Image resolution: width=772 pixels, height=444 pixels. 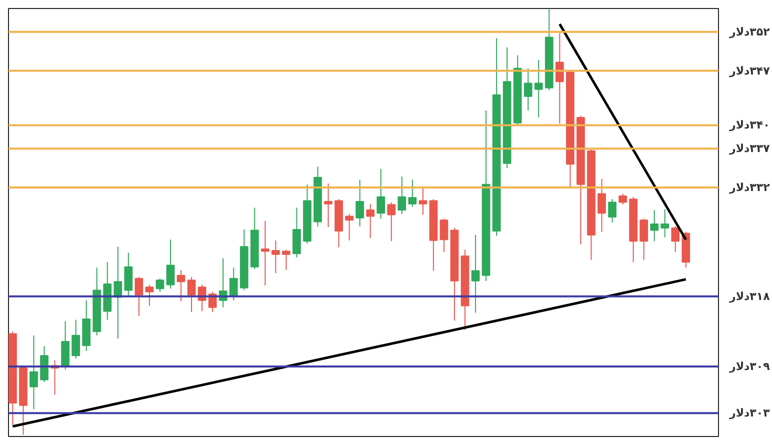 What do you see at coordinates (749, 366) in the screenshot?
I see `ref-line-label: ۳۰۹دلار` at bounding box center [749, 366].